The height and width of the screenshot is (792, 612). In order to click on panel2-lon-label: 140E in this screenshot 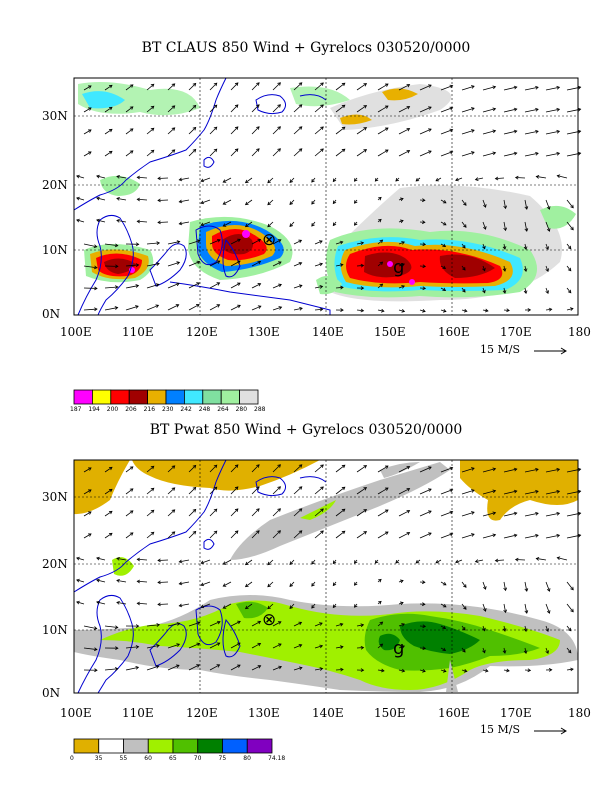, I will do `click(328, 713)`.